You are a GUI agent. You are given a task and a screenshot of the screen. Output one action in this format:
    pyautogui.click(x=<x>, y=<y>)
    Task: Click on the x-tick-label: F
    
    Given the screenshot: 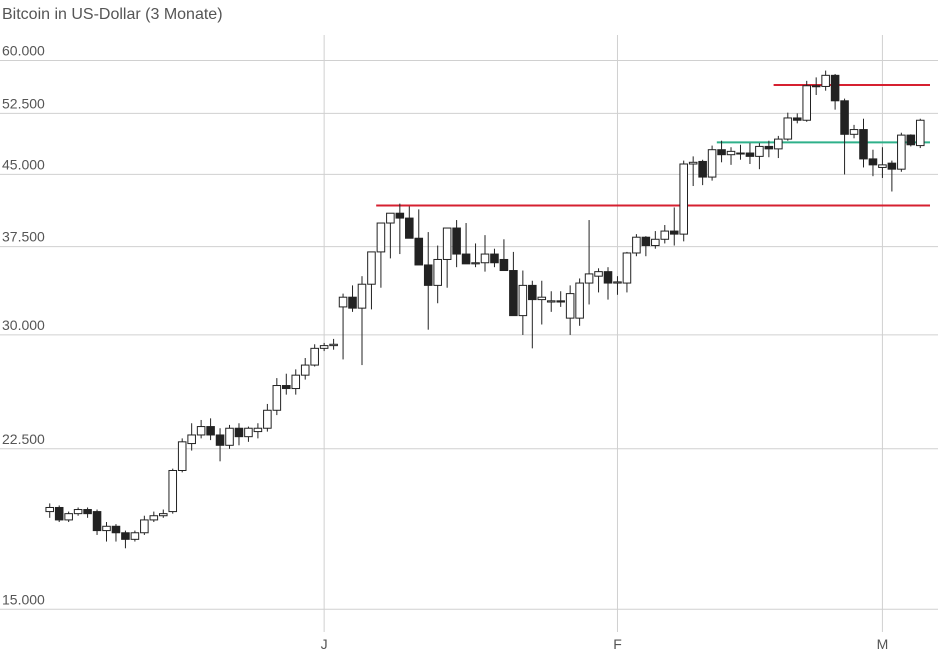 What is the action you would take?
    pyautogui.click(x=617, y=644)
    